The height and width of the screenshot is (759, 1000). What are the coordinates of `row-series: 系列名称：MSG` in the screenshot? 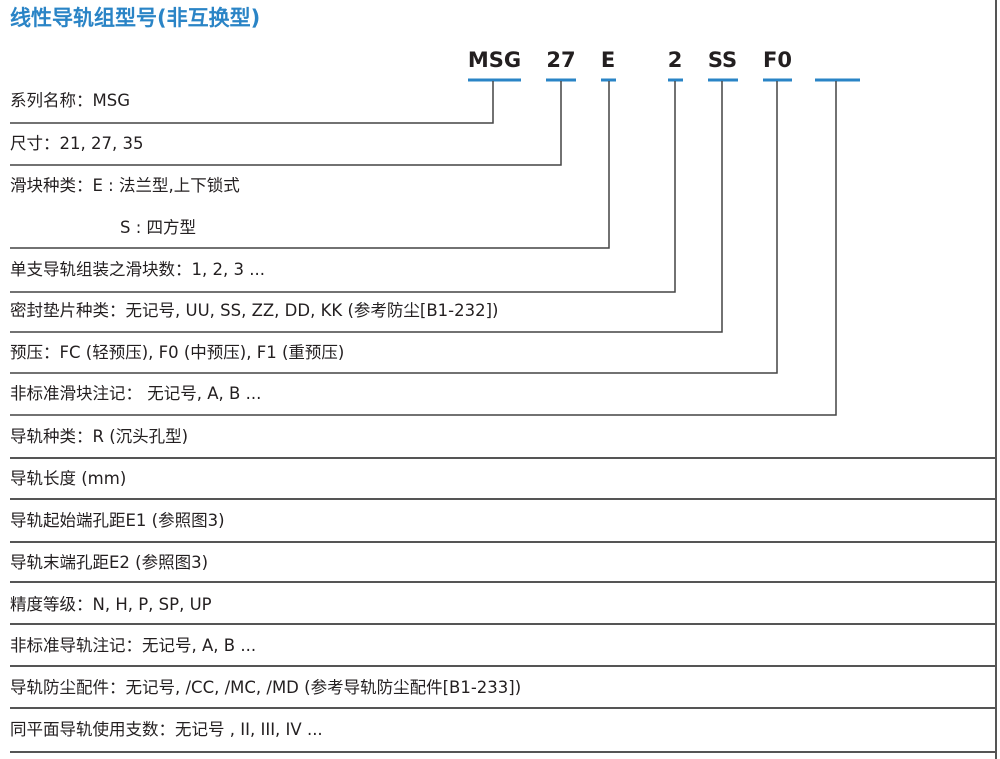 It's located at (70, 100).